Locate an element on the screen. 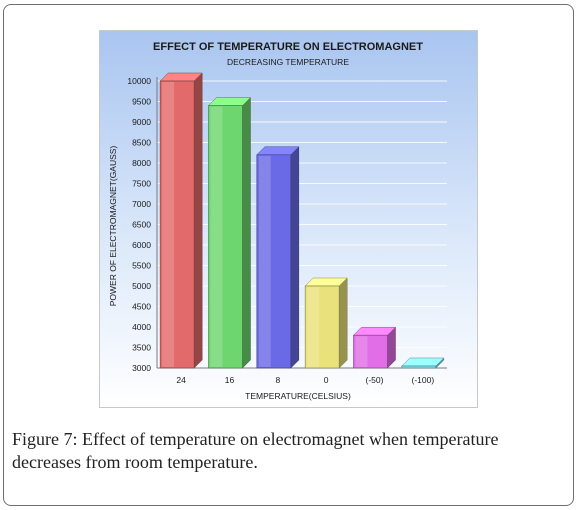 The image size is (579, 510). y-tick-label: 5500 is located at coordinates (141, 266).